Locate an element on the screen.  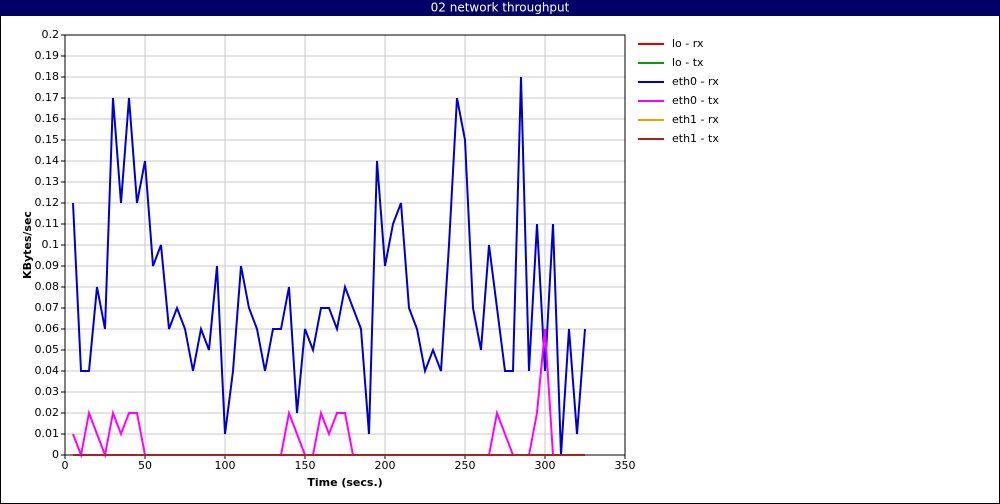
y-tick-label: 0.09 is located at coordinates (47, 265).